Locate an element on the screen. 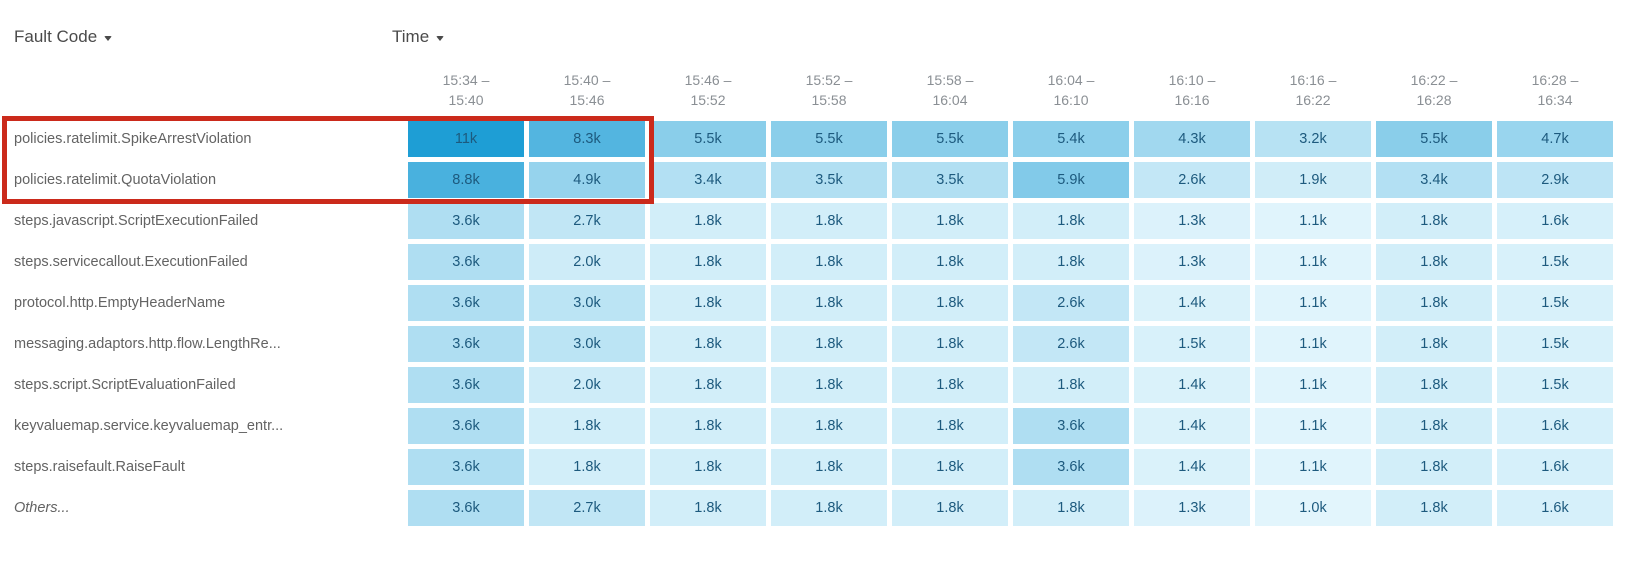  heatmap-cell-r3-c3: 1.8k is located at coordinates (829, 262).